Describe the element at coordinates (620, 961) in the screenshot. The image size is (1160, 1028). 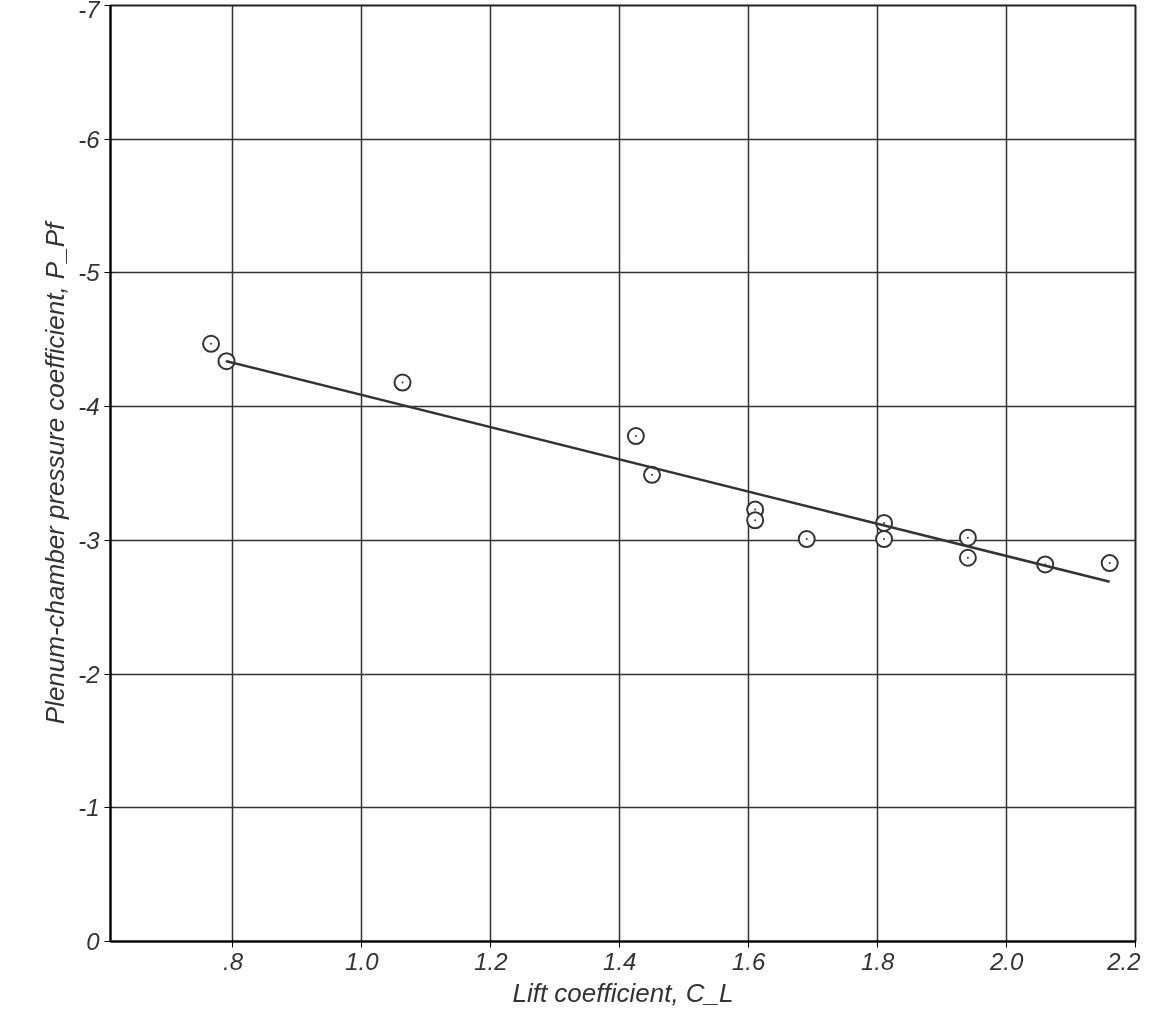
I see `x-tick-label: 1.4` at that location.